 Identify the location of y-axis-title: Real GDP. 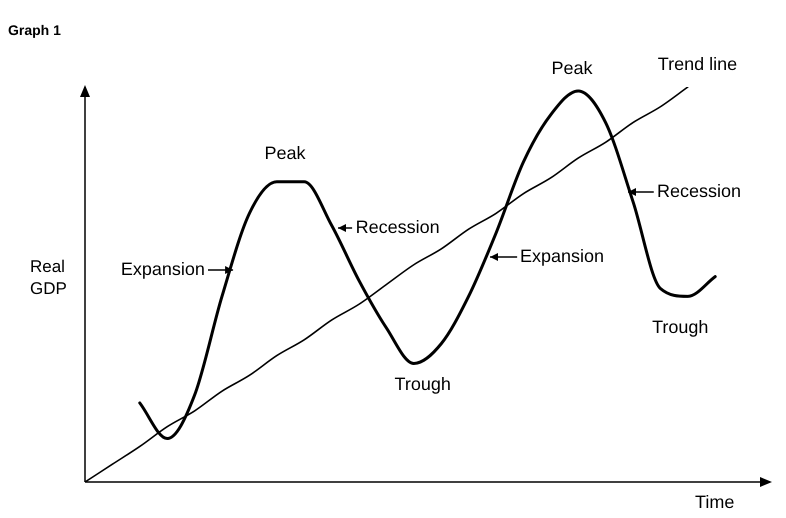
(49, 278).